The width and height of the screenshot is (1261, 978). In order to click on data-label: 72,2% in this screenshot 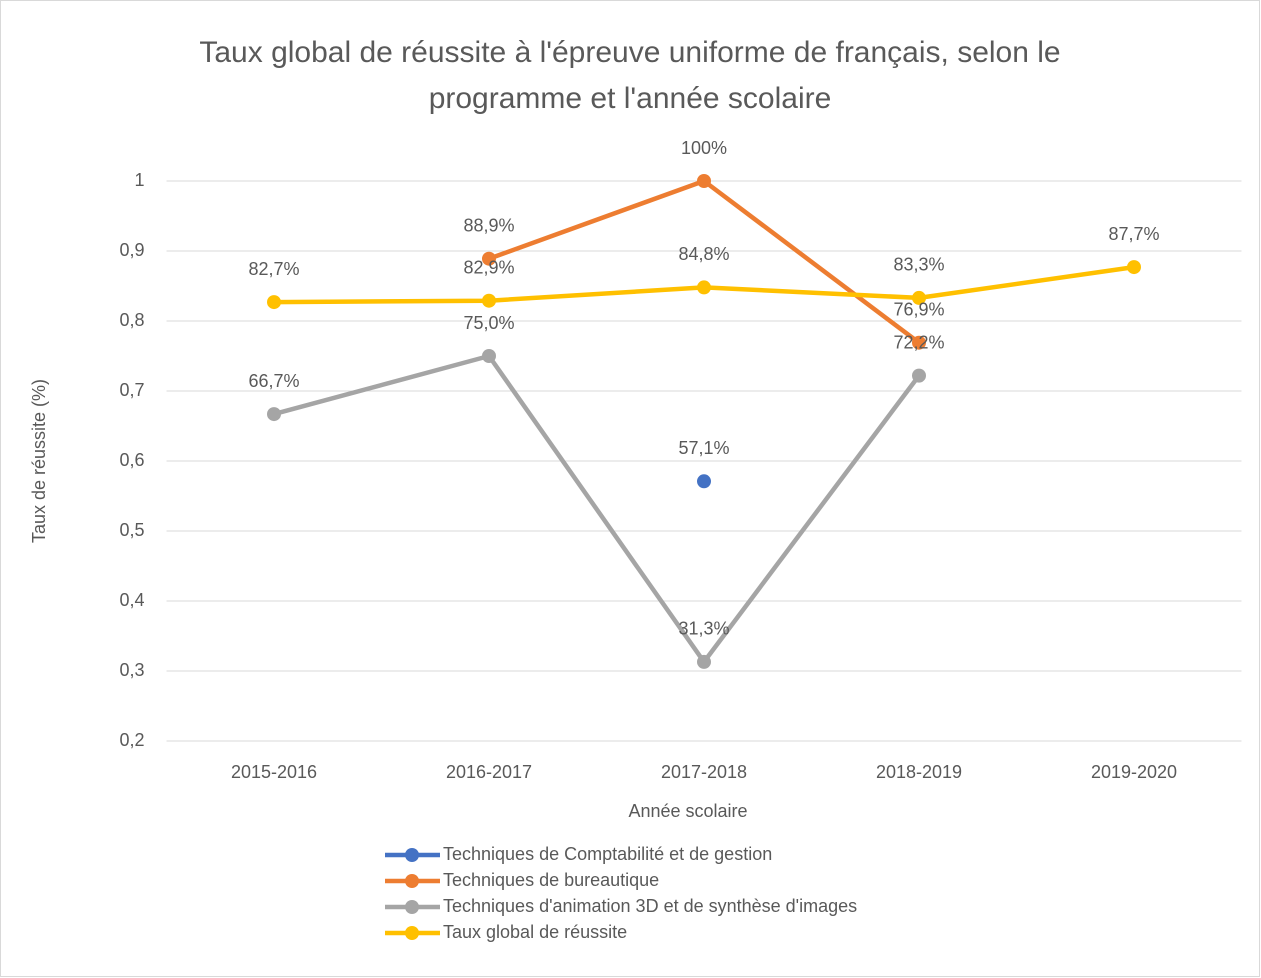, I will do `click(918, 342)`.